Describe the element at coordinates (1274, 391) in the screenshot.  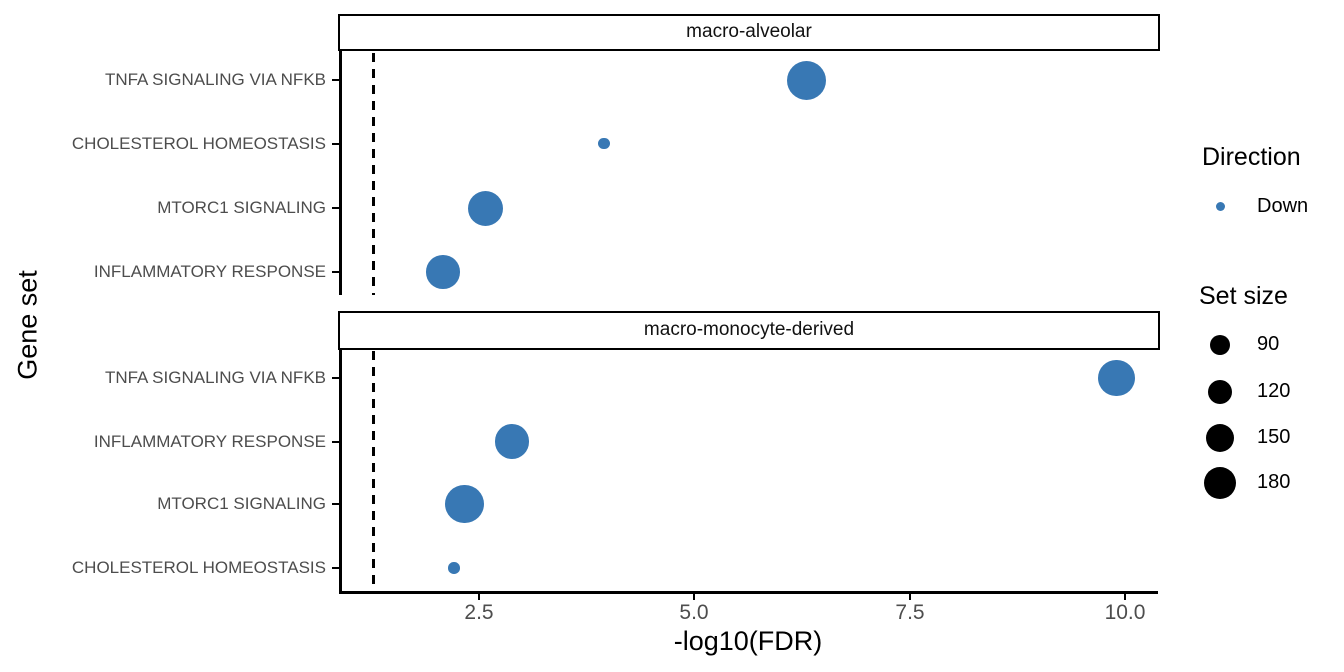
I see `legend-size-label-120: 120` at that location.